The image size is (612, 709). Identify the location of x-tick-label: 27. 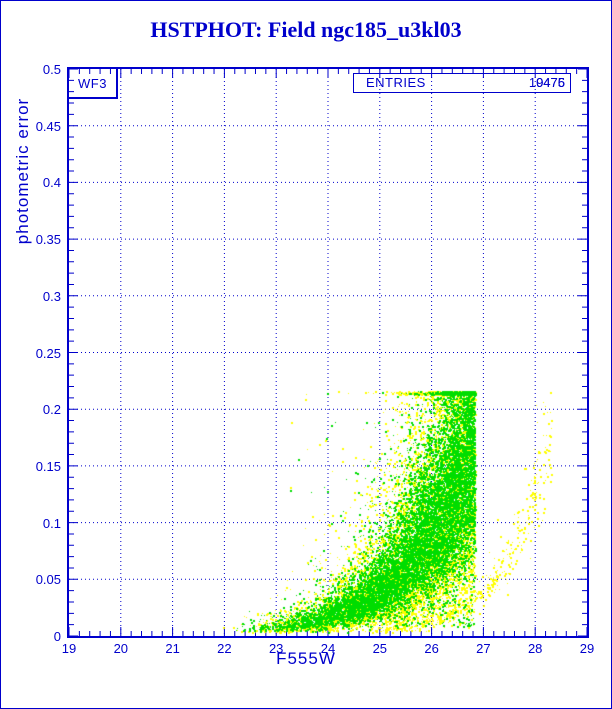
(483, 648).